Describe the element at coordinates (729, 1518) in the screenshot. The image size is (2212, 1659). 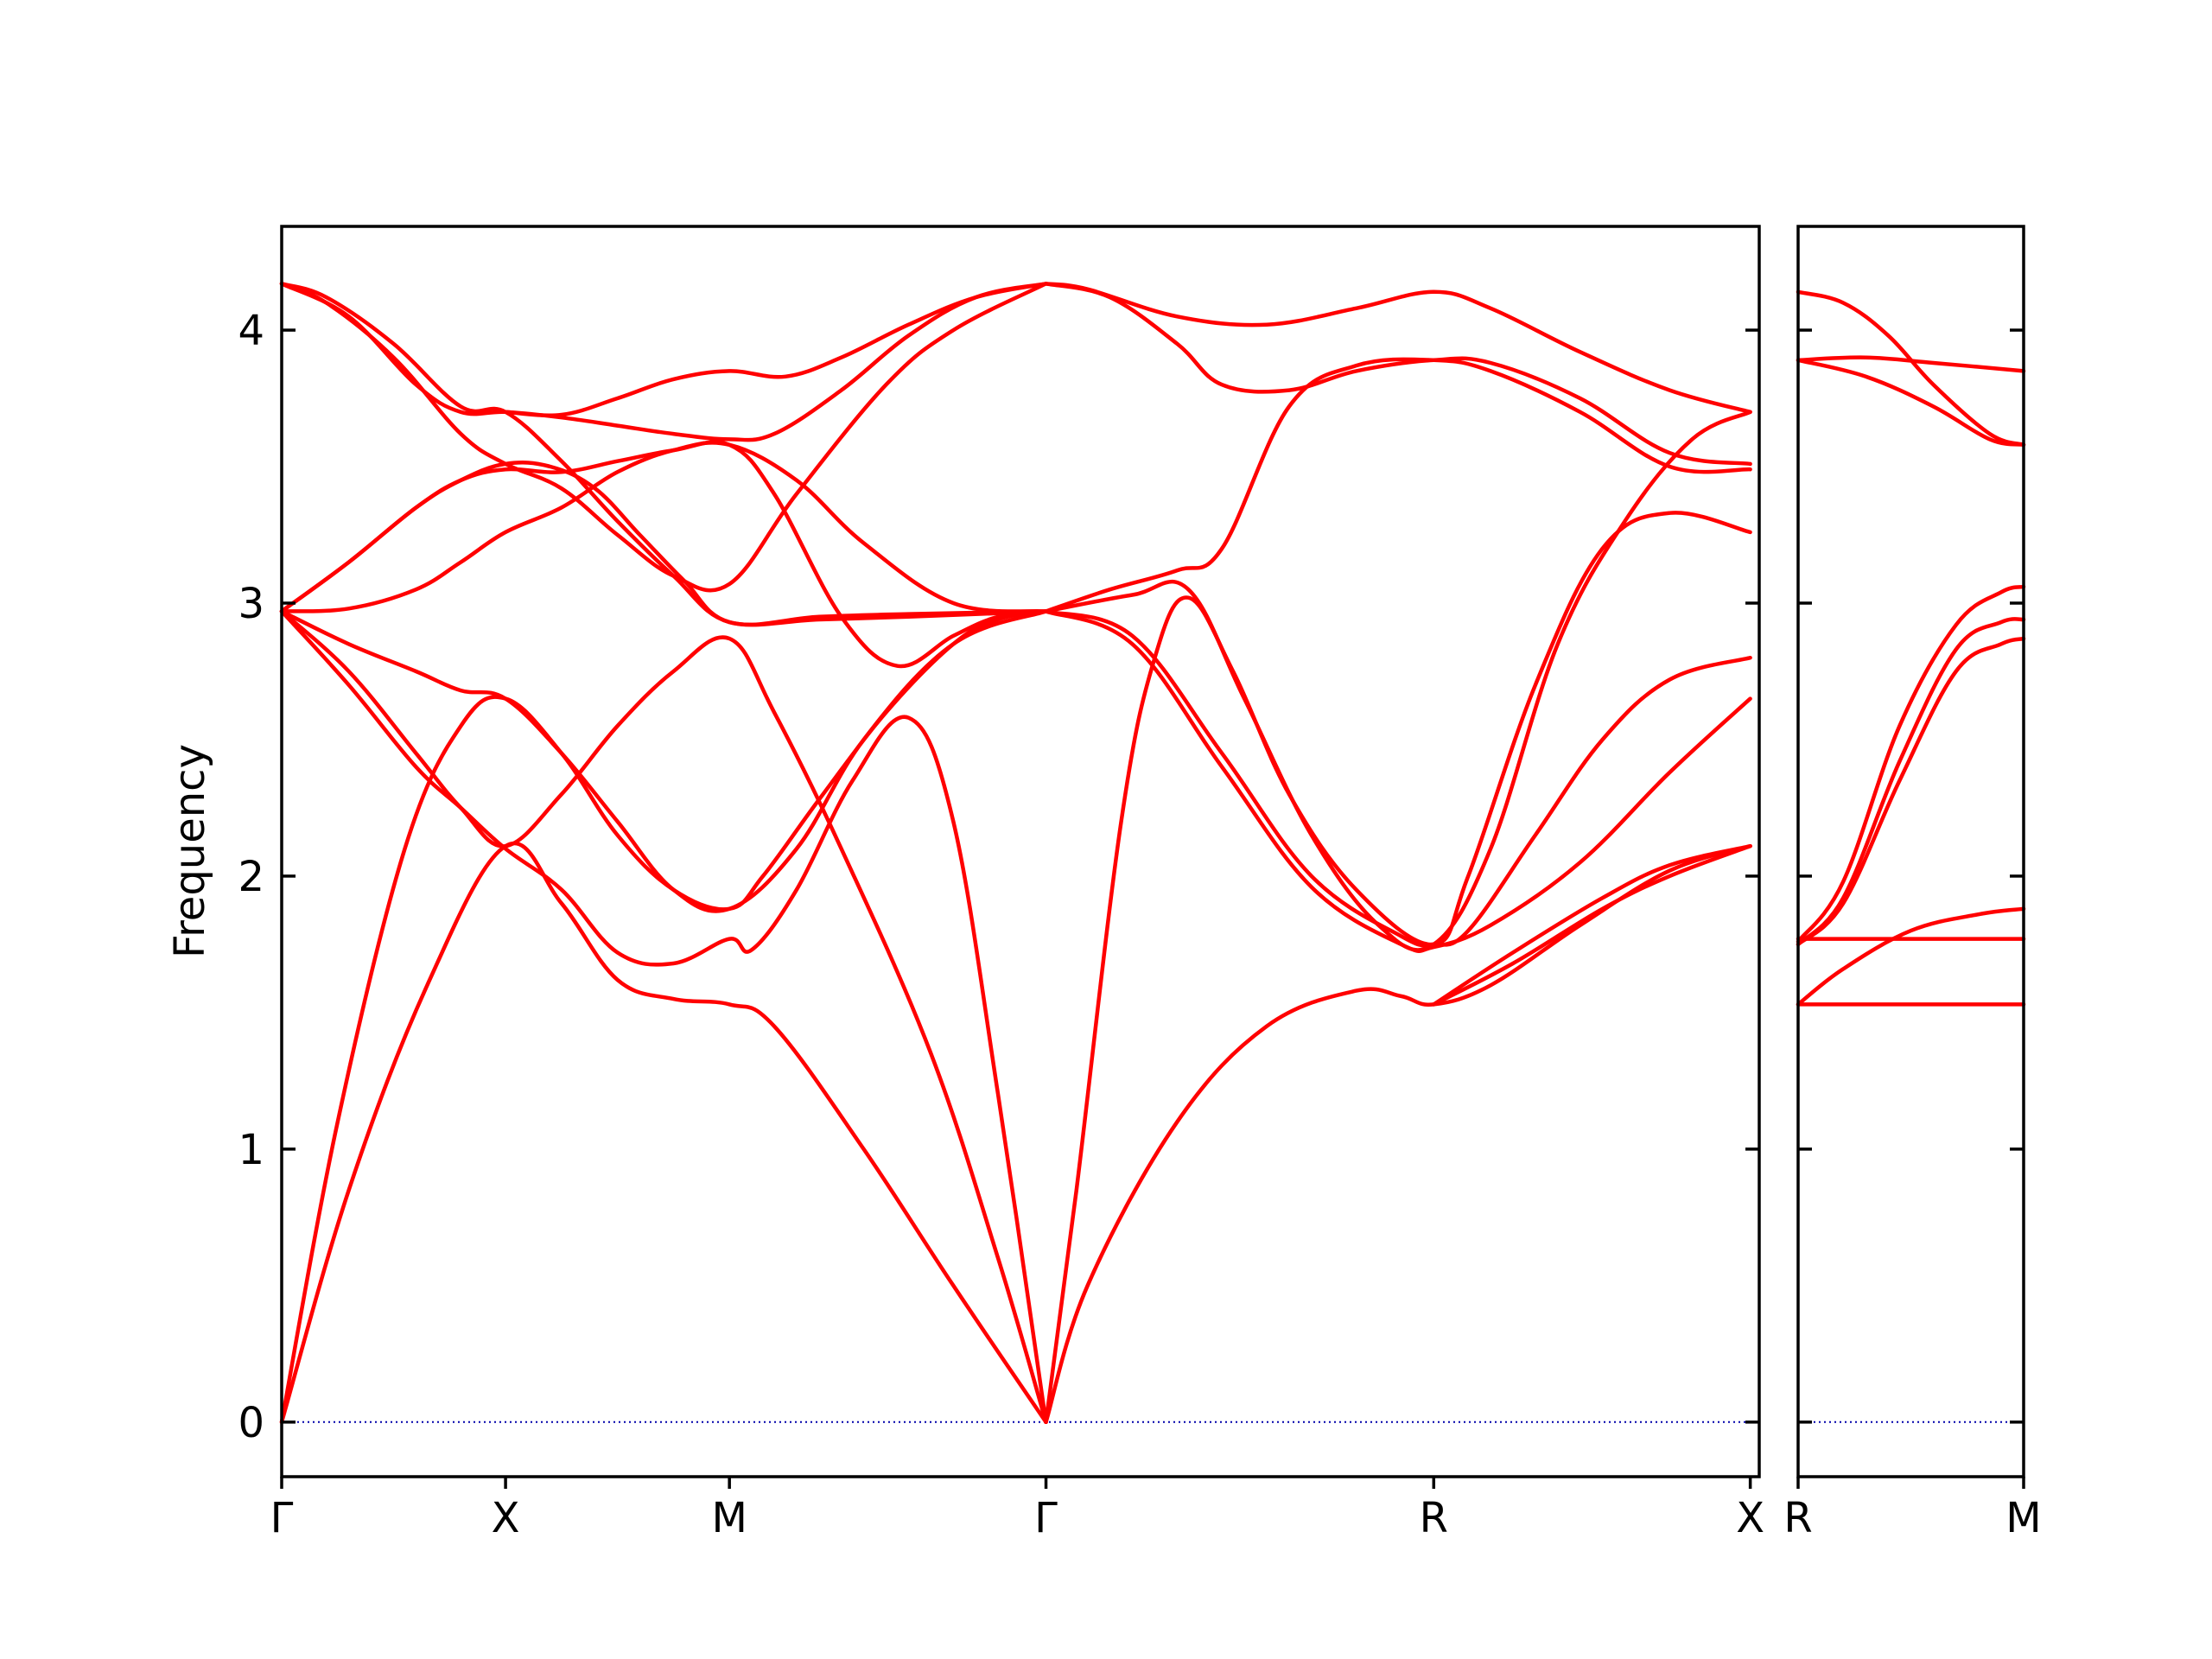
I see `x-tick-label-main-2: M` at that location.